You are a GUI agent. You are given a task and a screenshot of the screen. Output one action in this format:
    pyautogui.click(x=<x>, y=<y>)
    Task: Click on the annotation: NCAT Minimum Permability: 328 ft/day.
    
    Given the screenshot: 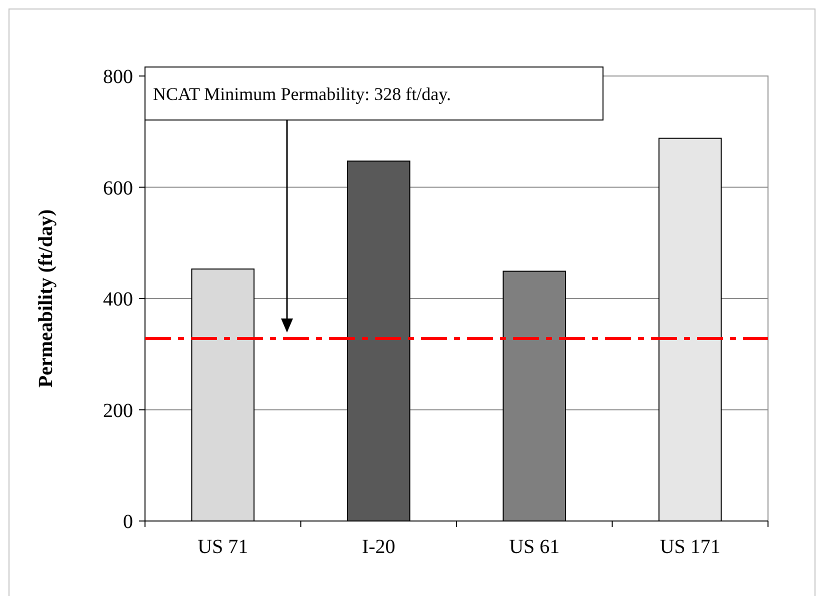 What is the action you would take?
    pyautogui.click(x=302, y=94)
    